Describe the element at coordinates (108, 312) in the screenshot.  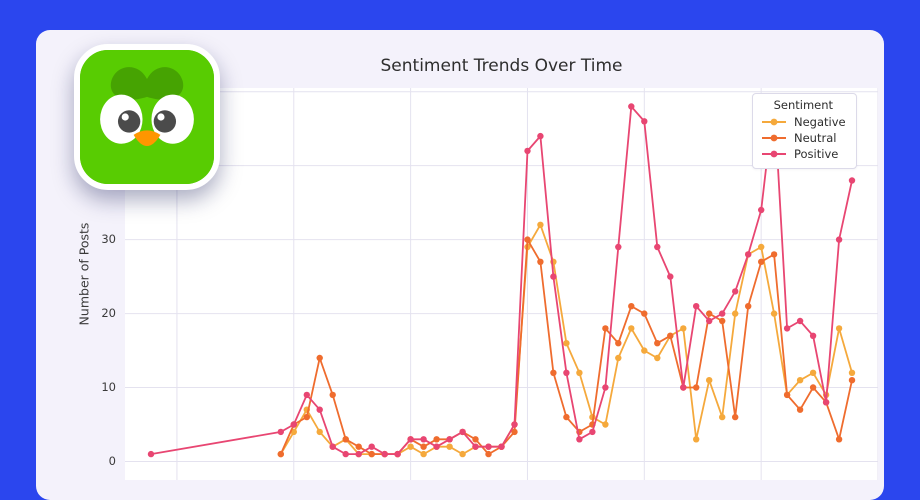
I see `y-tick-label: 20` at that location.